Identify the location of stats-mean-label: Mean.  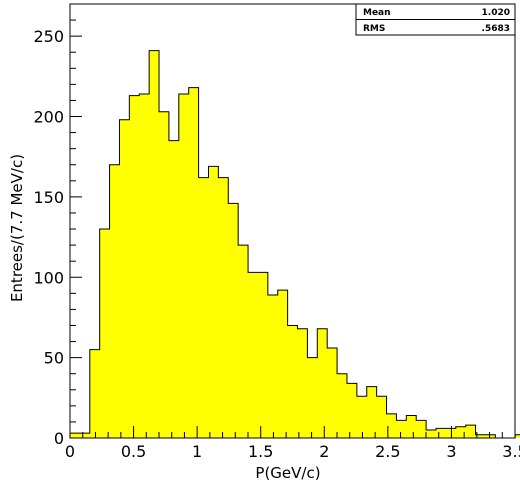
(377, 13).